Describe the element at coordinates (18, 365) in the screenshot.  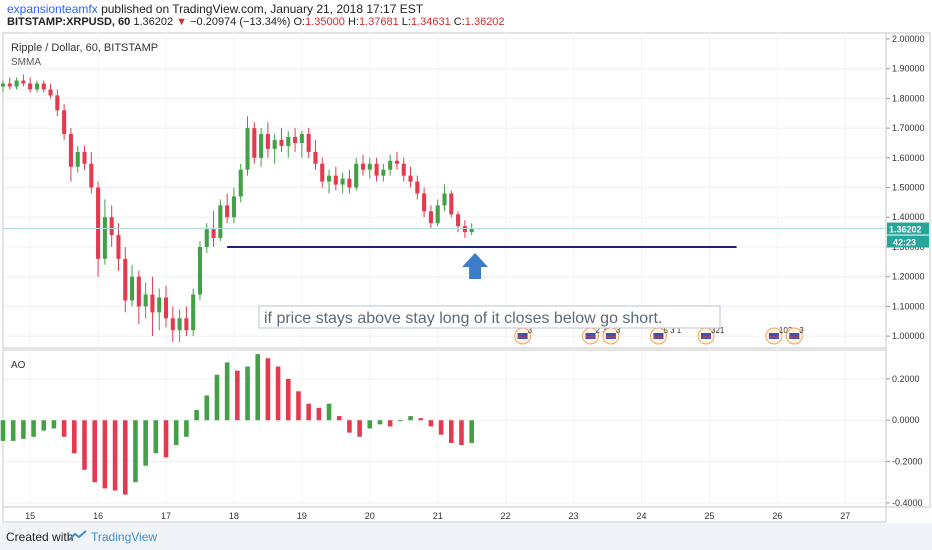
I see `ao-title: AO` at that location.